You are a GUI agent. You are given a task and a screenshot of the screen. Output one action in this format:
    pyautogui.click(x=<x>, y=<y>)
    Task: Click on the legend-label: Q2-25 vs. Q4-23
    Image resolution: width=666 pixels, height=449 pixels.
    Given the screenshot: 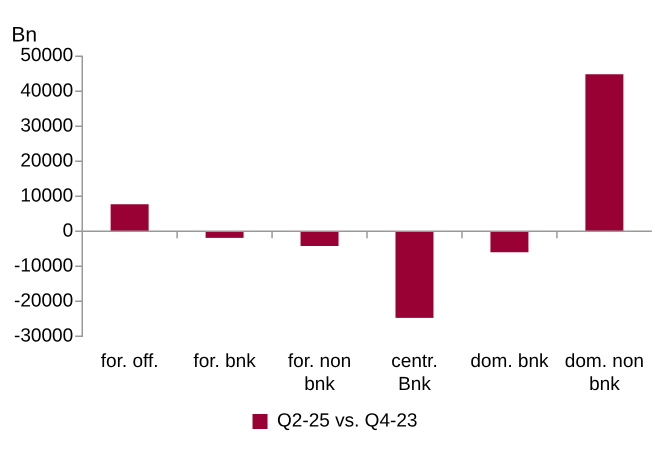 What is the action you would take?
    pyautogui.click(x=347, y=421)
    